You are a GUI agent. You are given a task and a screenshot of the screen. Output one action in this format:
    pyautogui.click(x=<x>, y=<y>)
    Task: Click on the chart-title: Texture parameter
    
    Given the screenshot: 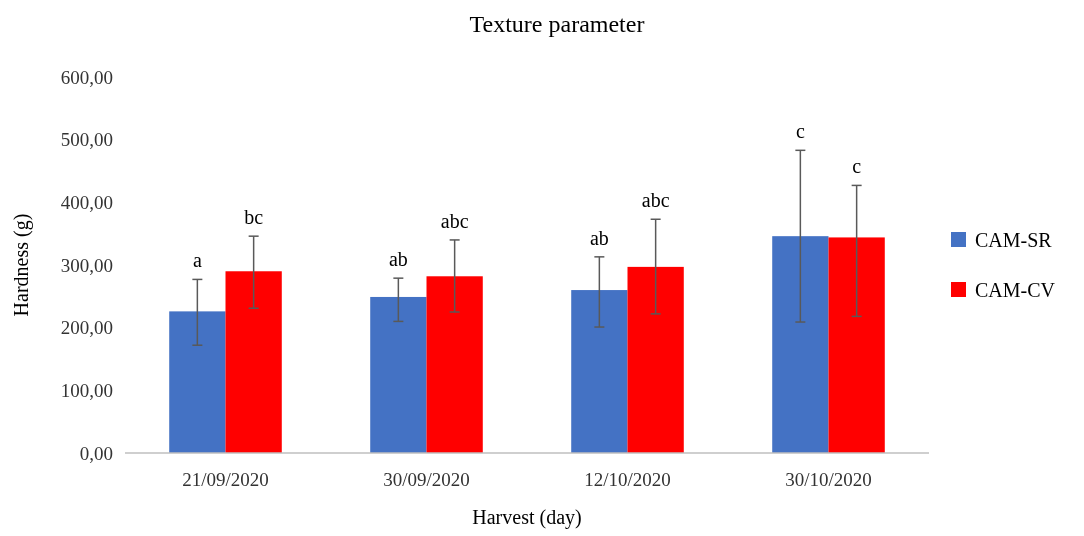 What is the action you would take?
    pyautogui.click(x=557, y=24)
    